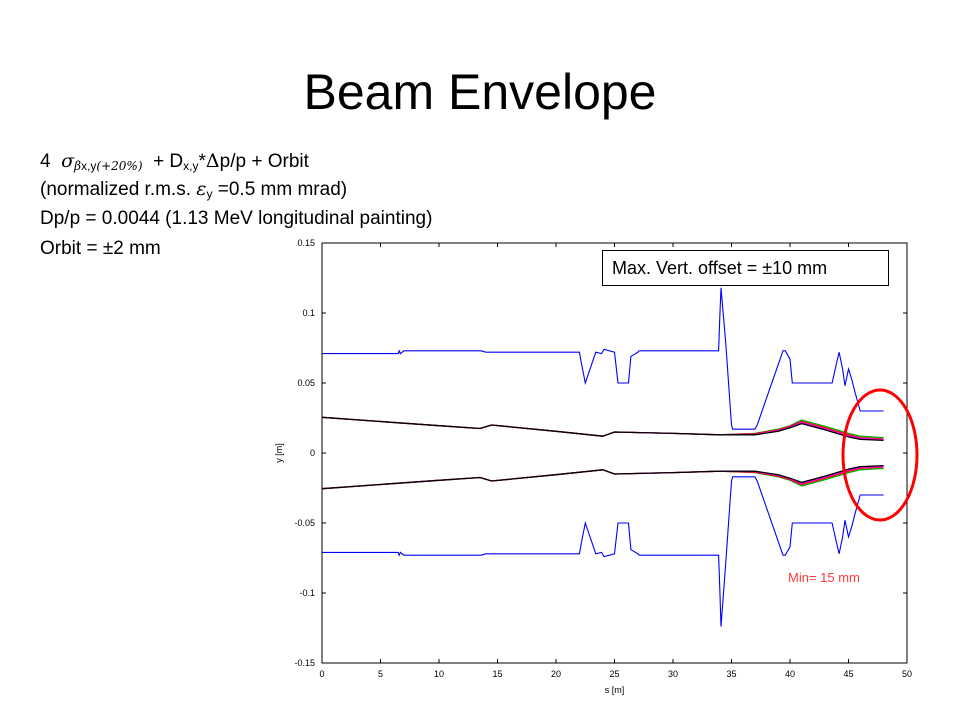  What do you see at coordinates (556, 674) in the screenshot?
I see `x-tick-label: 20` at bounding box center [556, 674].